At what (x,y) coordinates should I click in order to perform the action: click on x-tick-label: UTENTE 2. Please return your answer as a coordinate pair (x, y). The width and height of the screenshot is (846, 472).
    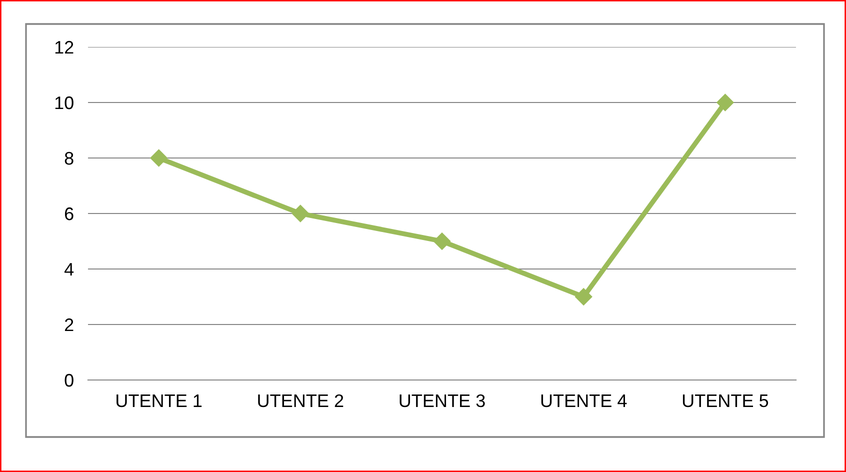
    Looking at the image, I should click on (301, 401).